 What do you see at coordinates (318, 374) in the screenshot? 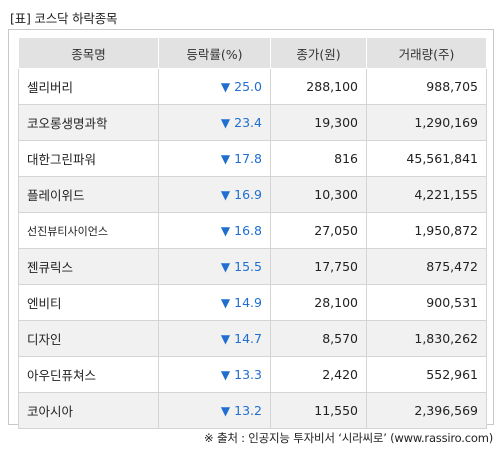
I see `close-price: 2,420` at bounding box center [318, 374].